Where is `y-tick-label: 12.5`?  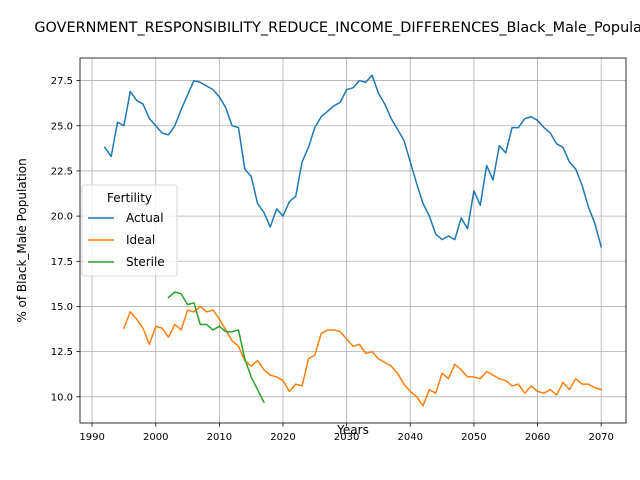 y-tick-label: 12.5 is located at coordinates (62, 352).